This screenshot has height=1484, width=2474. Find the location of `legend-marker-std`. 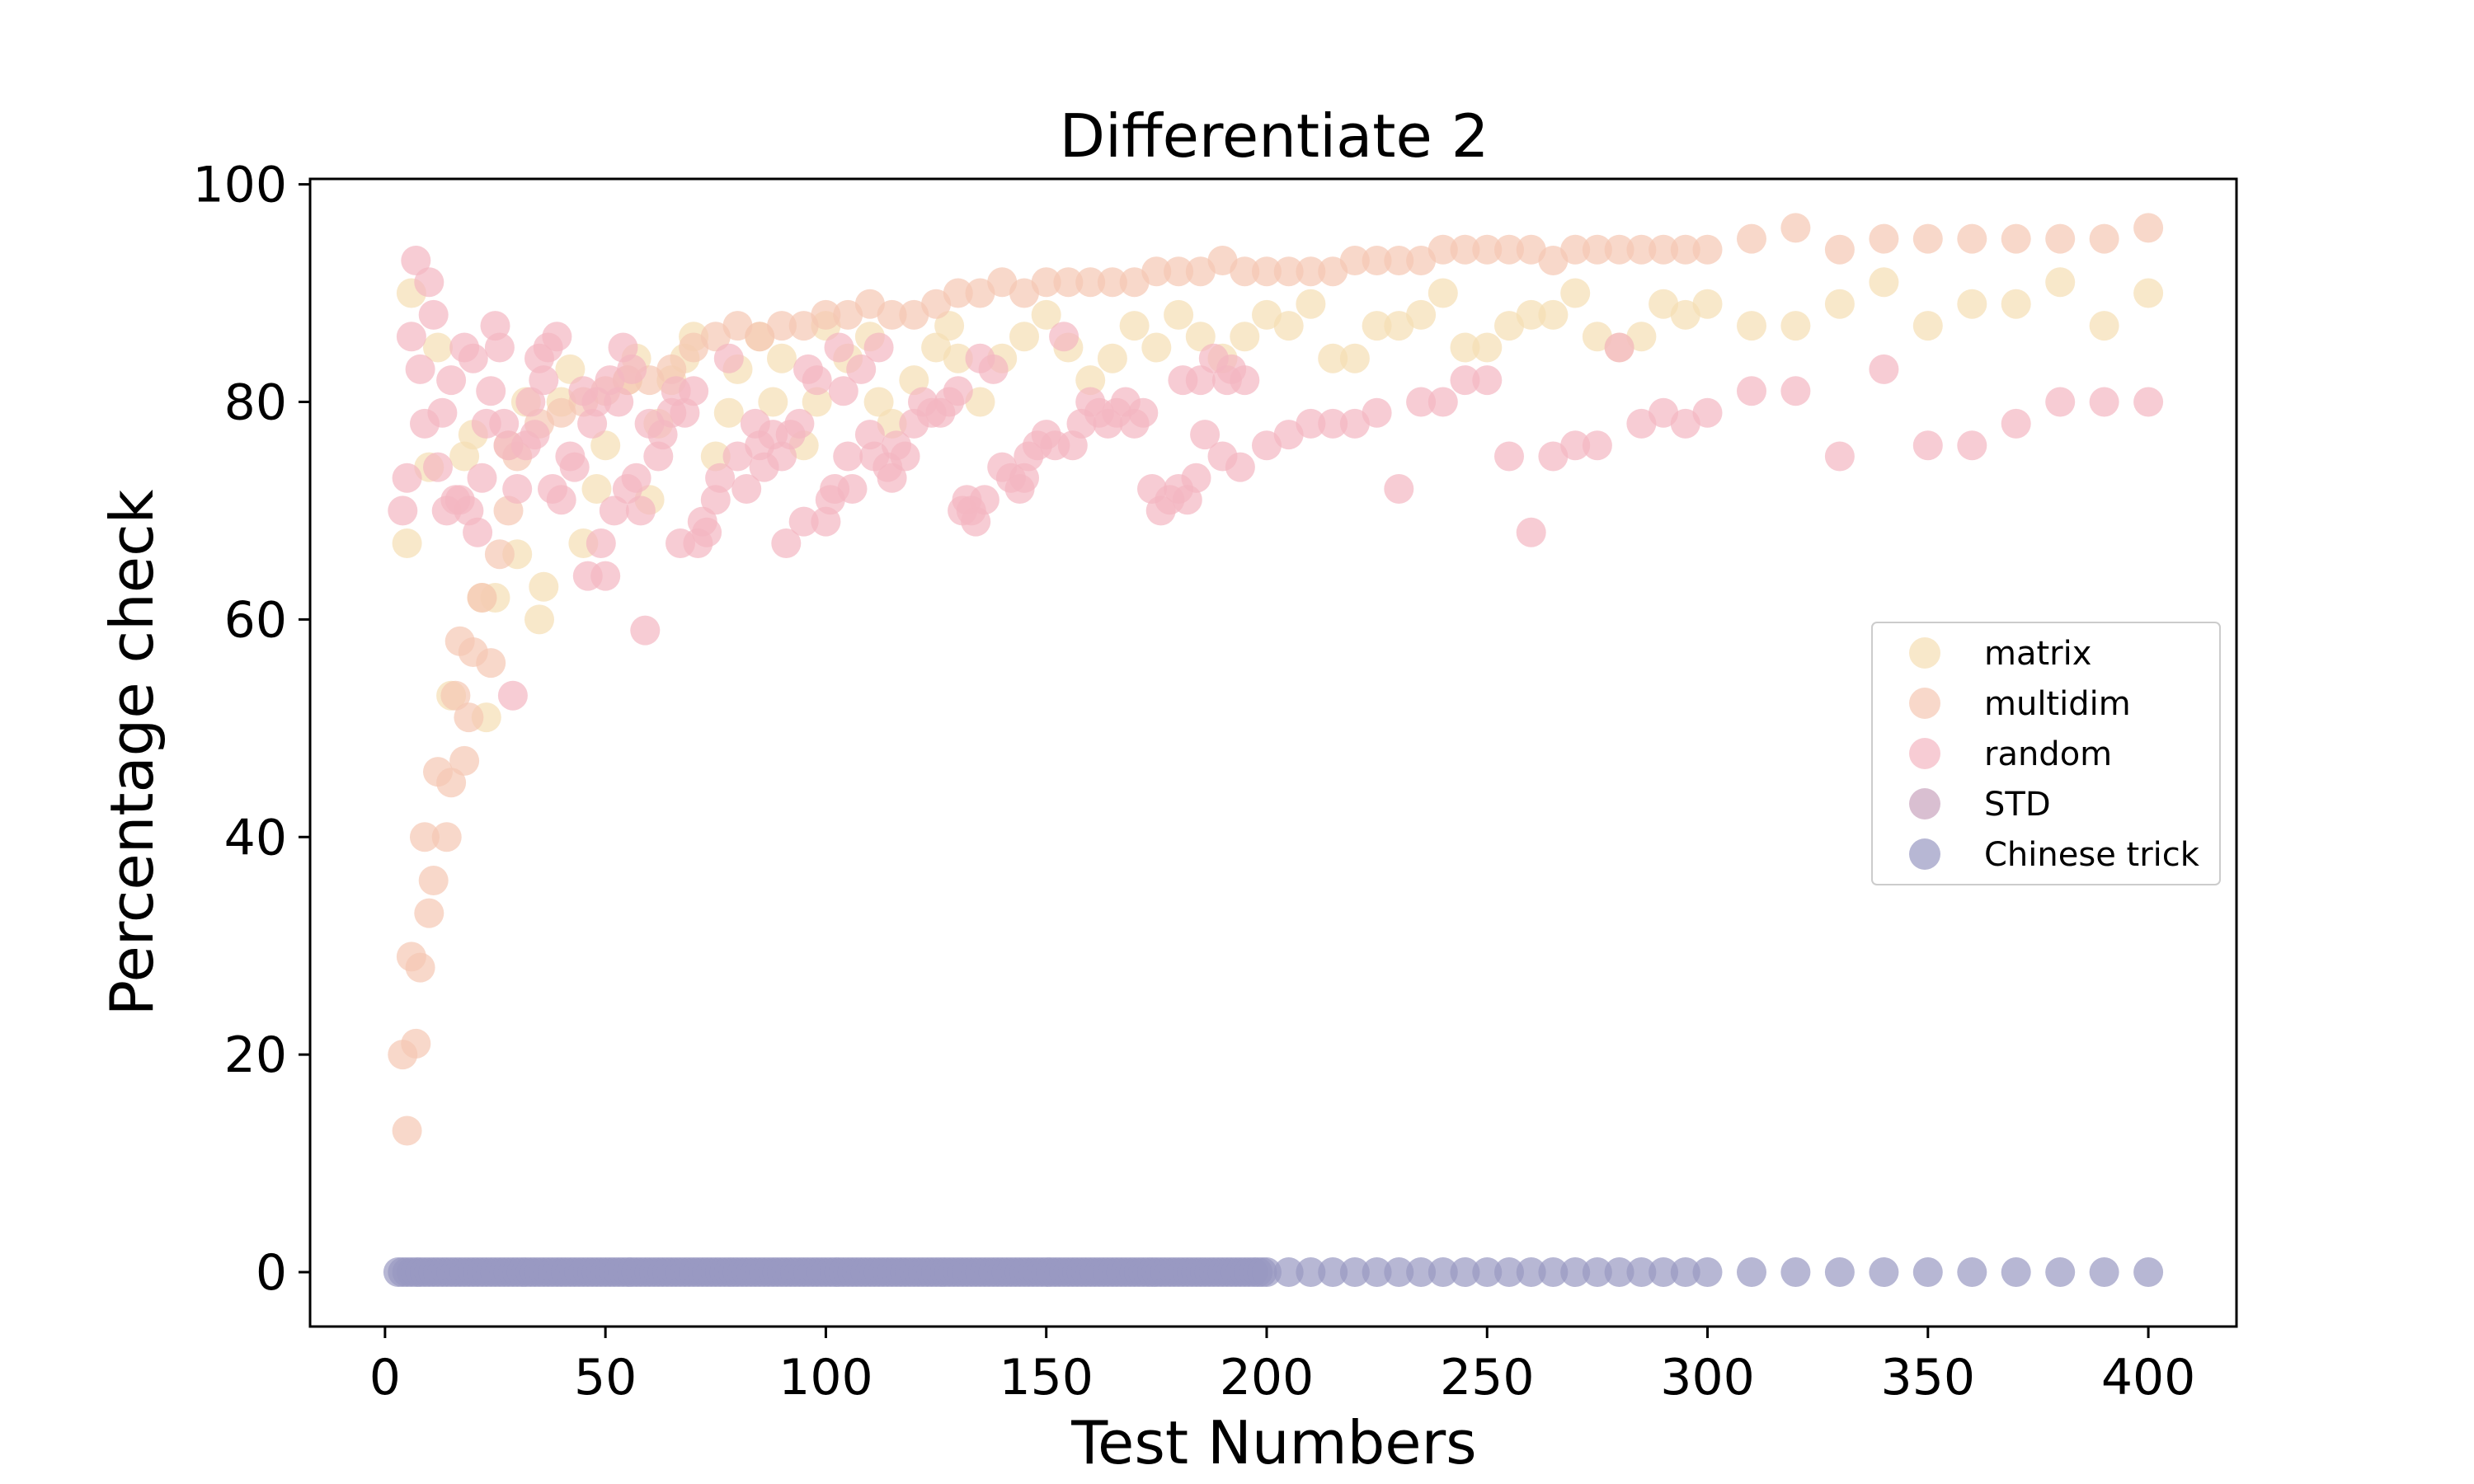

legend-marker-std is located at coordinates (1924, 803).